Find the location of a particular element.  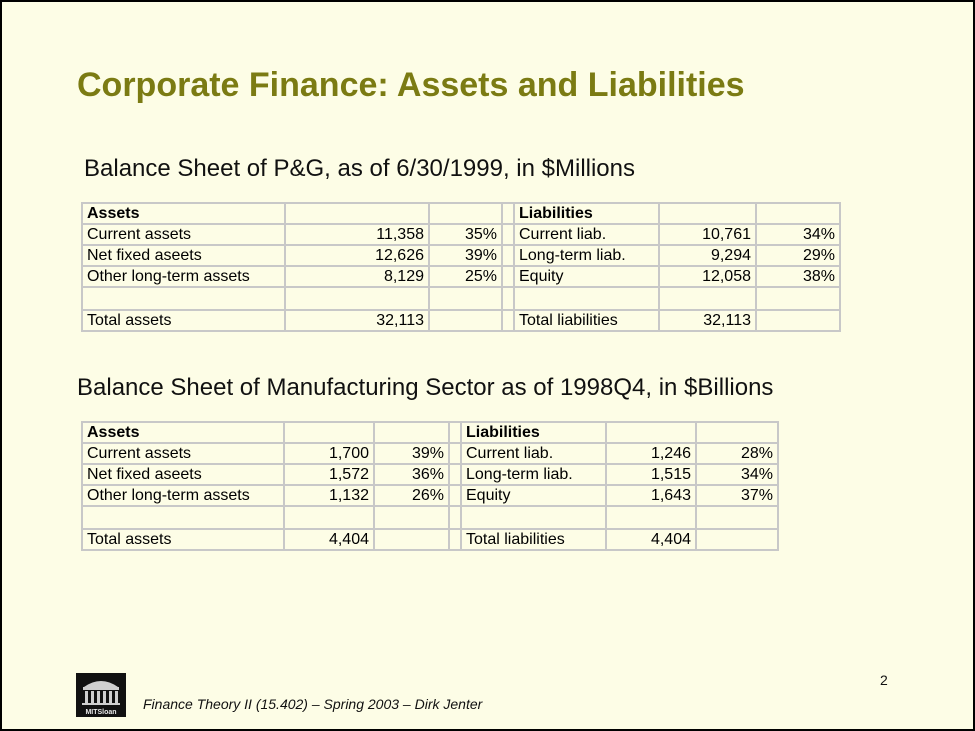

asset-value: 11,358 is located at coordinates (357, 234).